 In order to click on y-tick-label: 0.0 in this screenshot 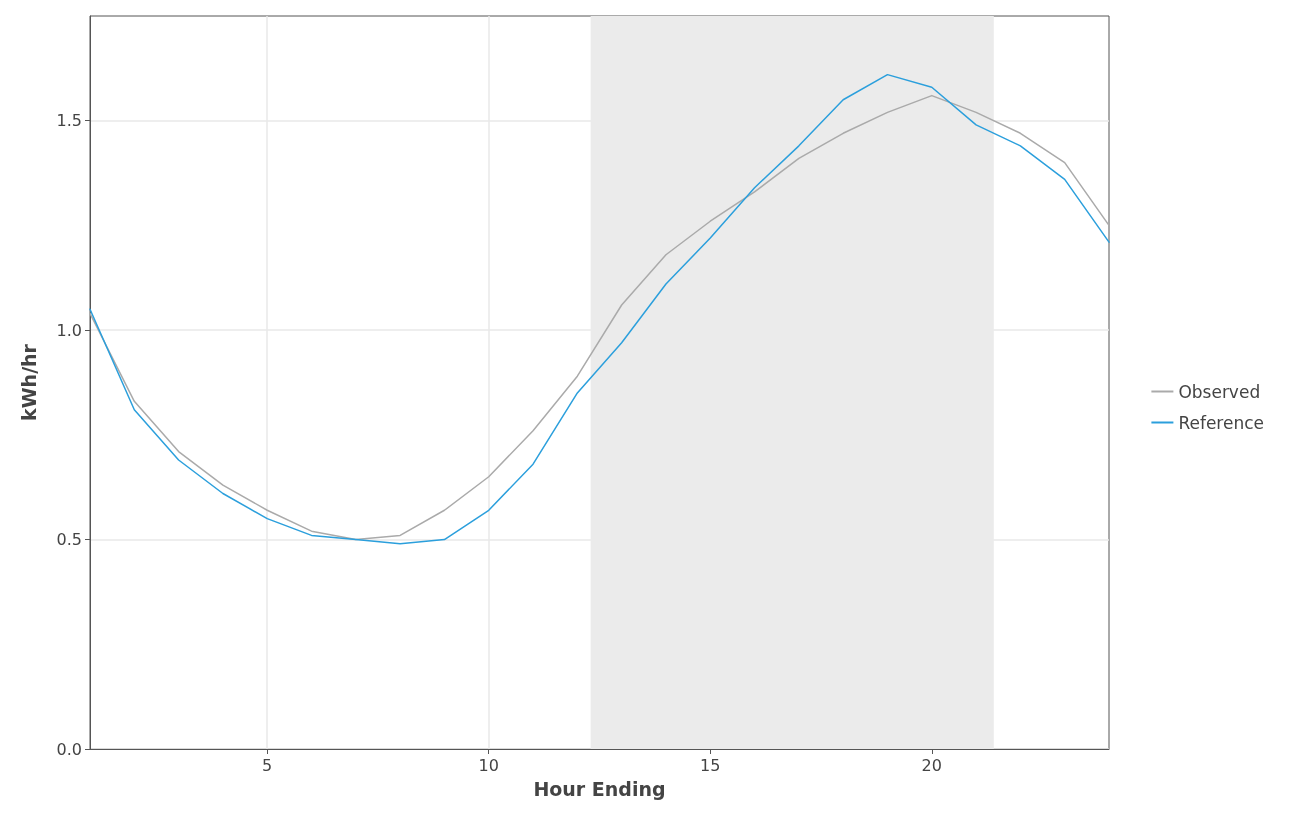, I will do `click(69, 749)`.